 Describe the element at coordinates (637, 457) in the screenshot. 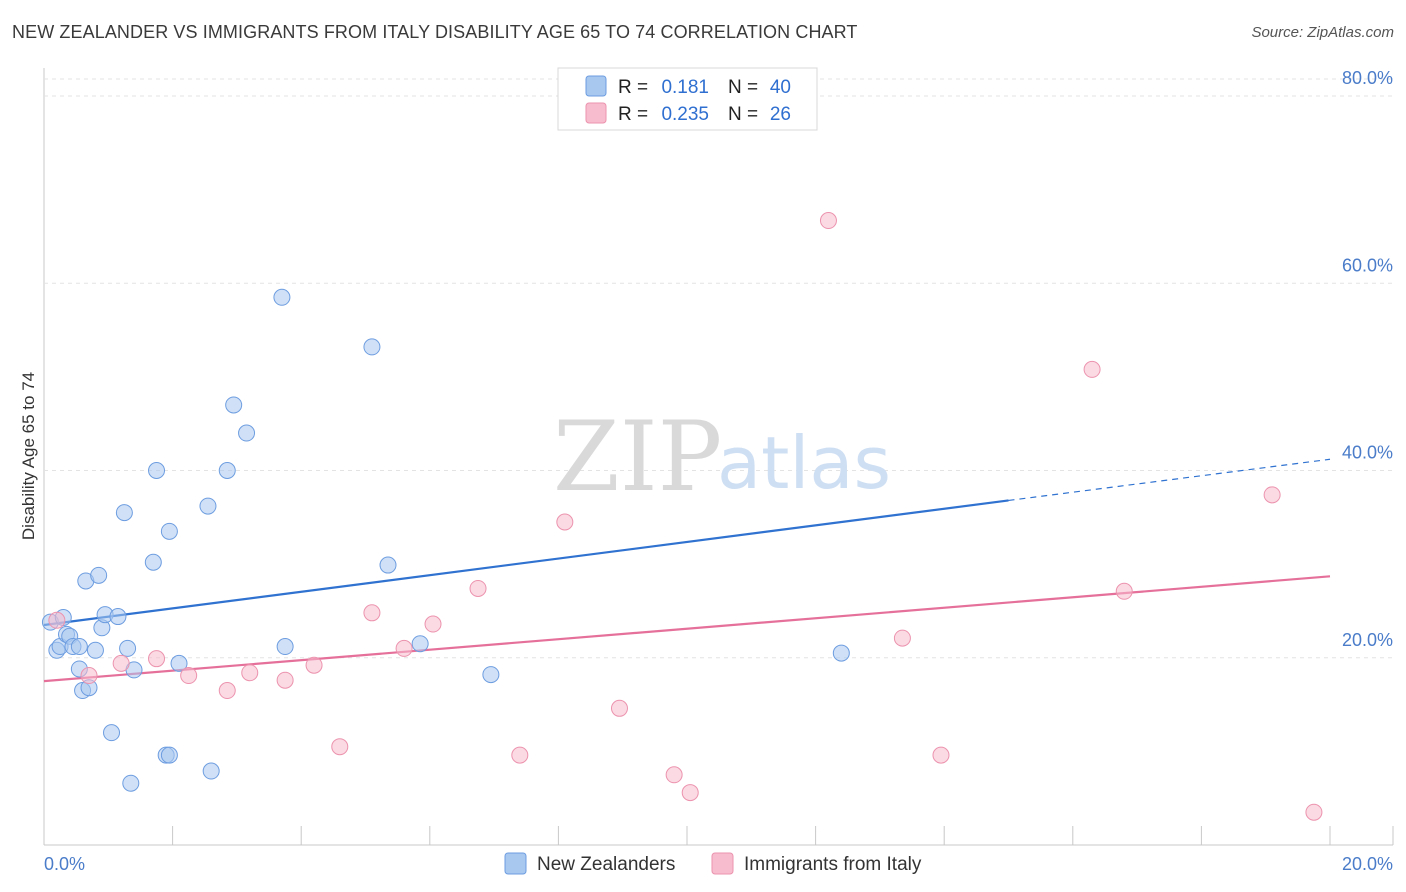

I see `watermark-zip: ZIP` at that location.